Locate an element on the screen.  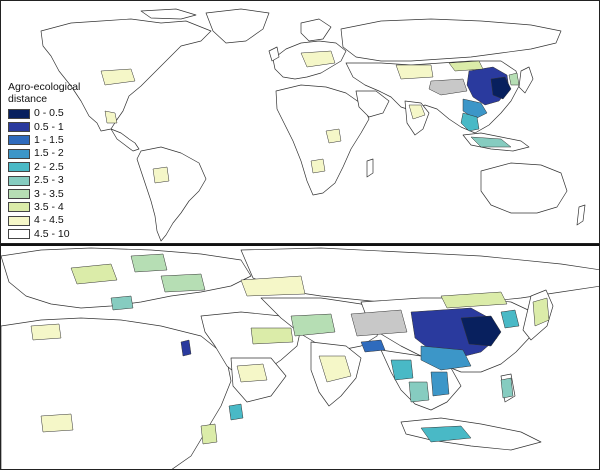
z-vietnam-overlay is located at coordinates (440, 384).